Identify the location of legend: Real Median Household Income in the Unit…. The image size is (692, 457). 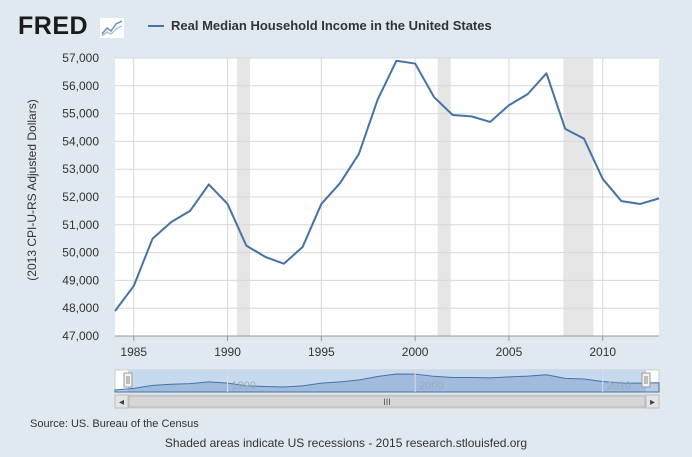
(320, 25).